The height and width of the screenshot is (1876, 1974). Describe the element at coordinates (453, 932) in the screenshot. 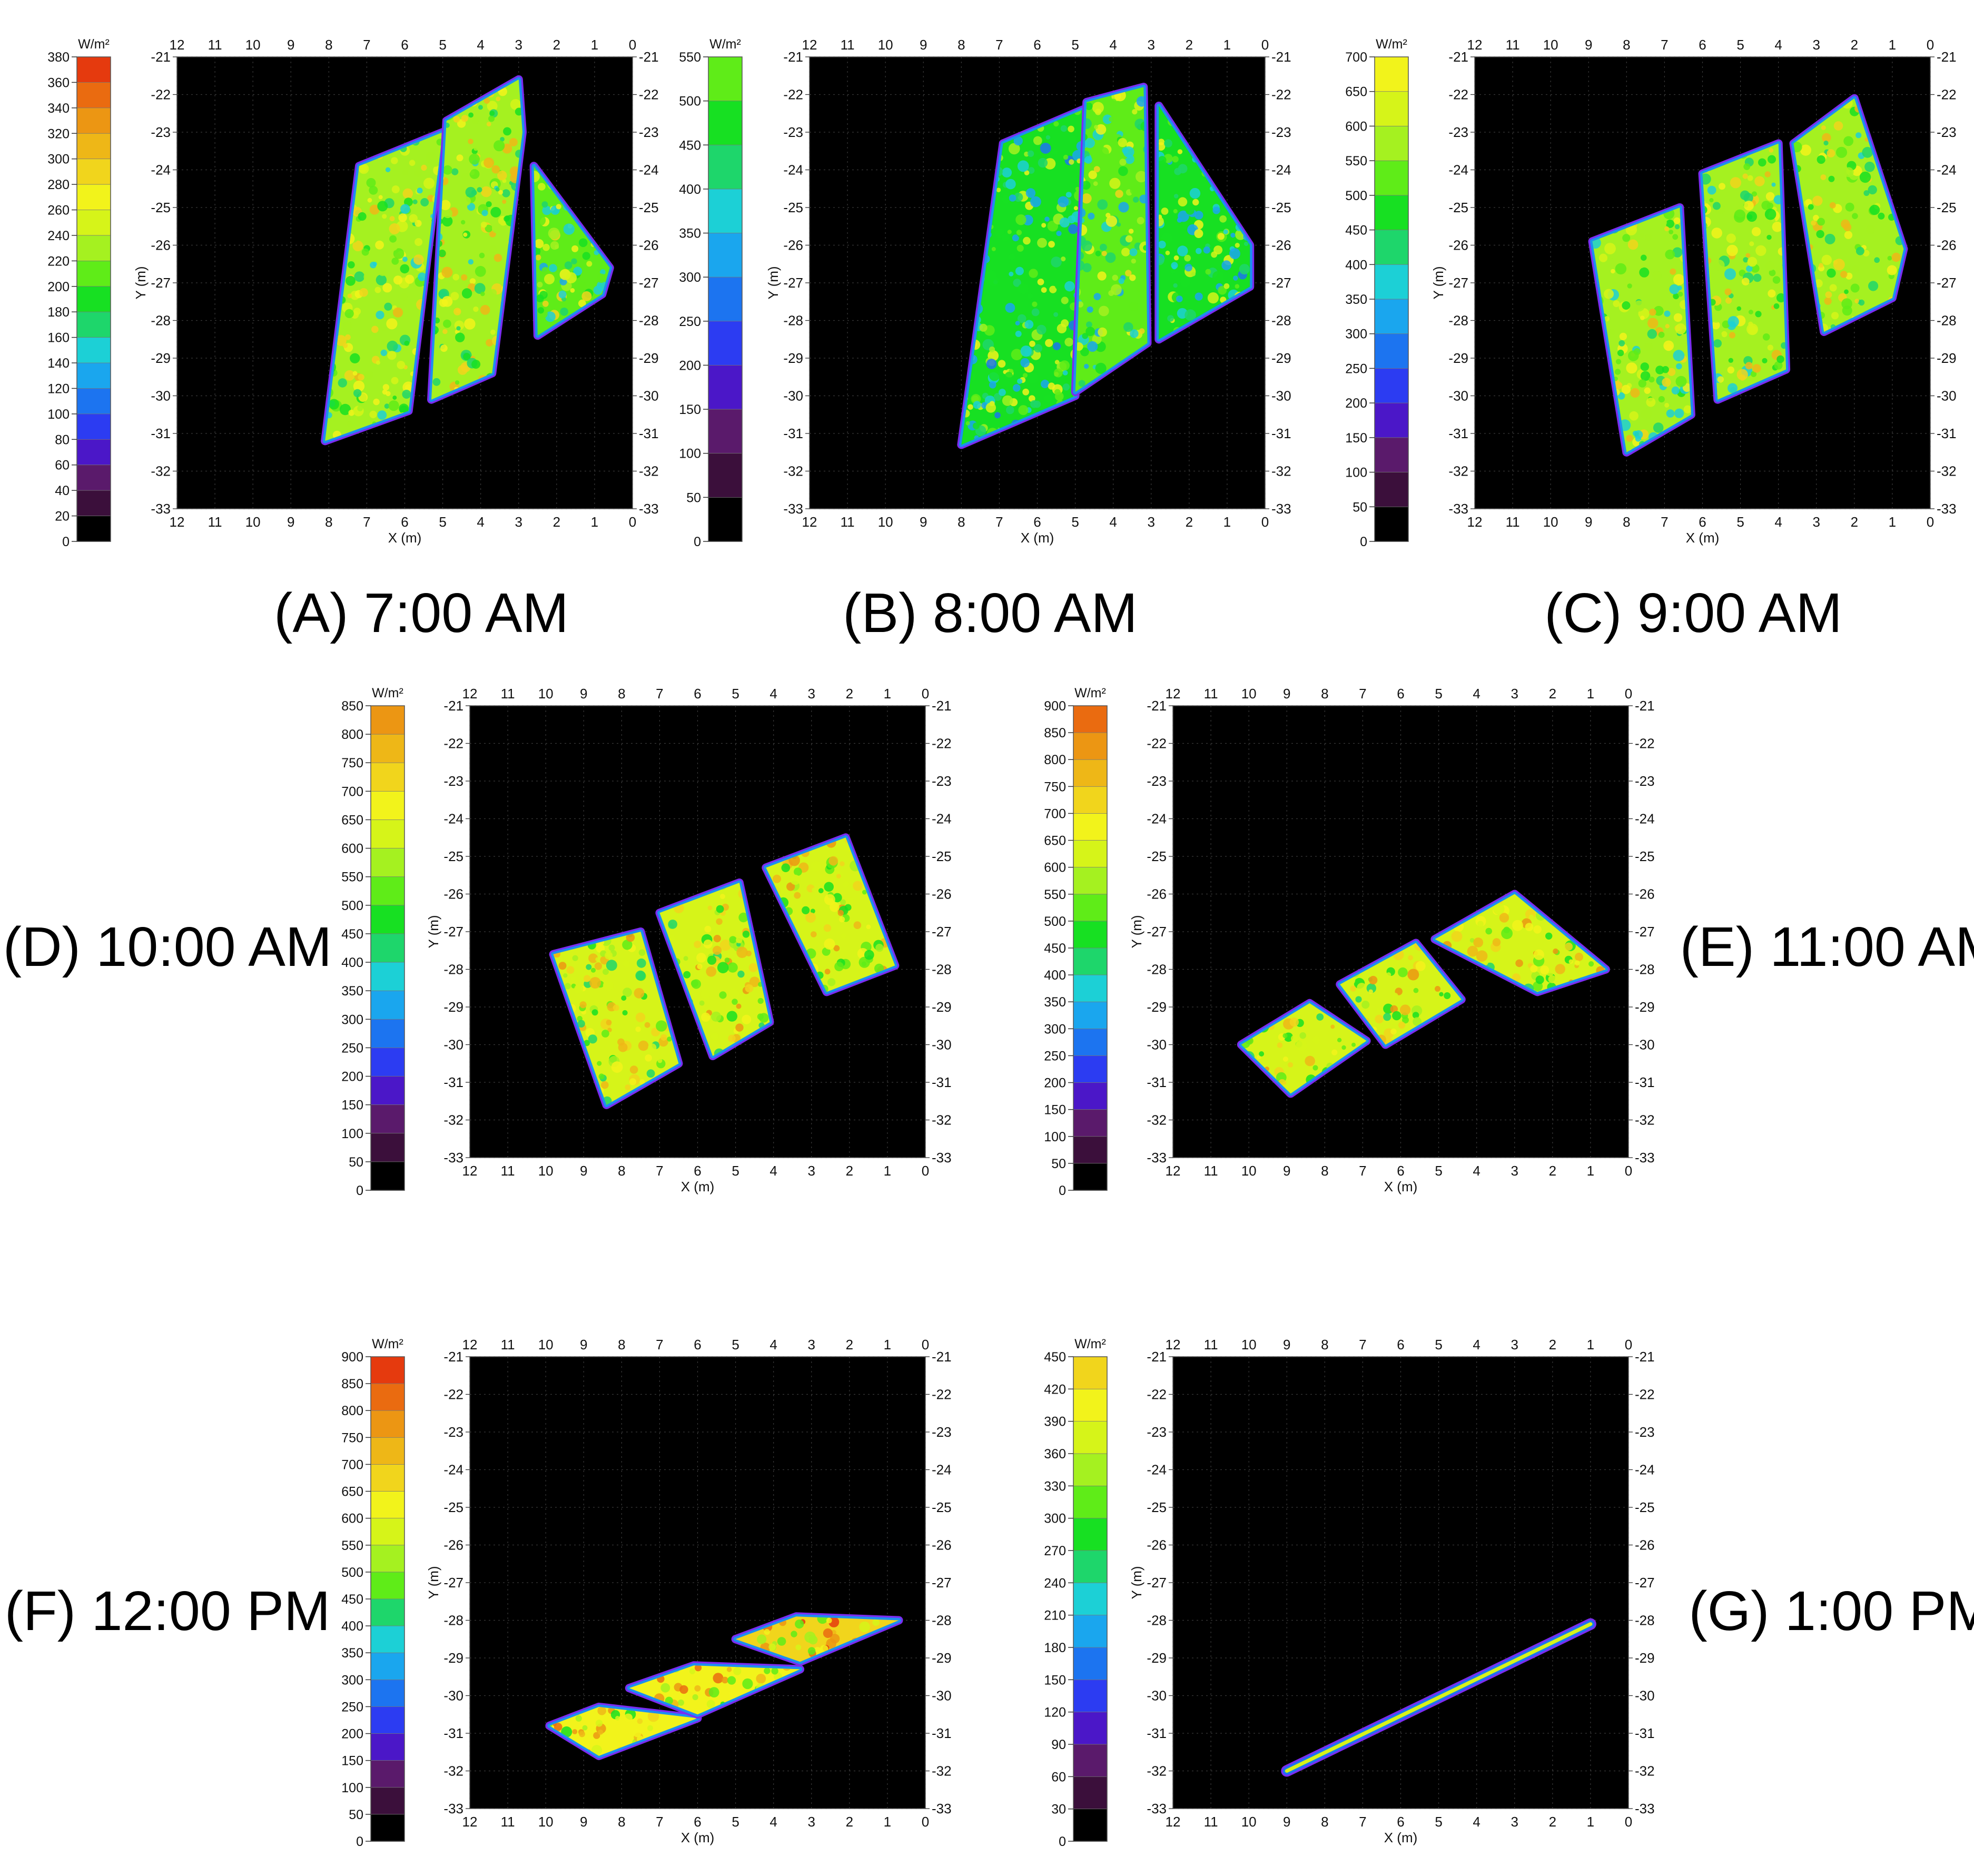

I see `y-tick-label-left: -27` at that location.